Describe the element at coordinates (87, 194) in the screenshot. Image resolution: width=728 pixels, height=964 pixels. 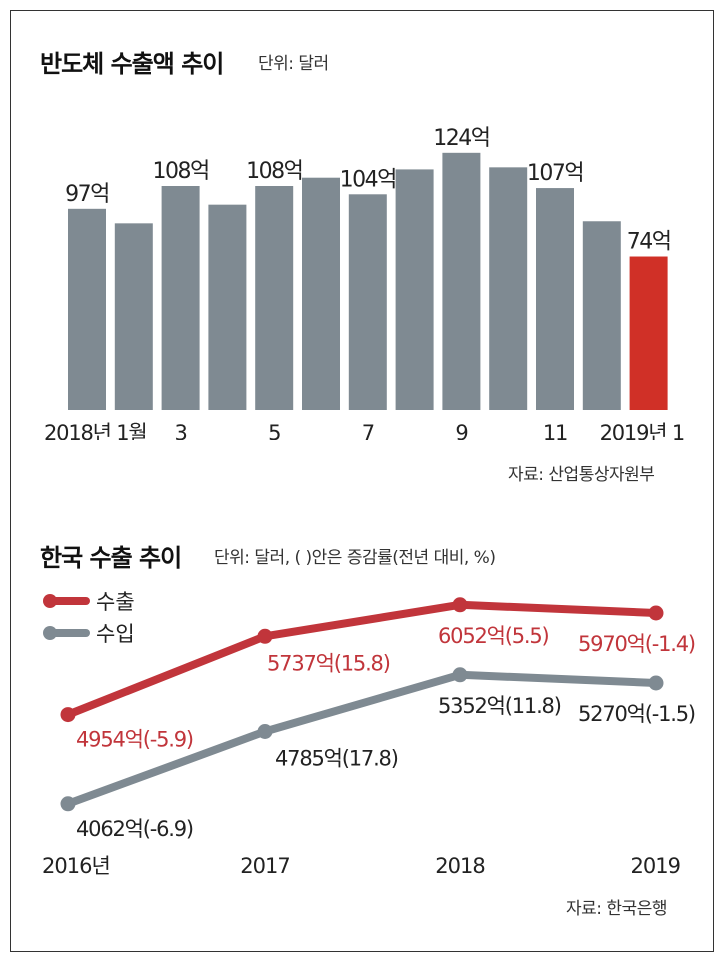
I see `bar-value-label: 97억` at that location.